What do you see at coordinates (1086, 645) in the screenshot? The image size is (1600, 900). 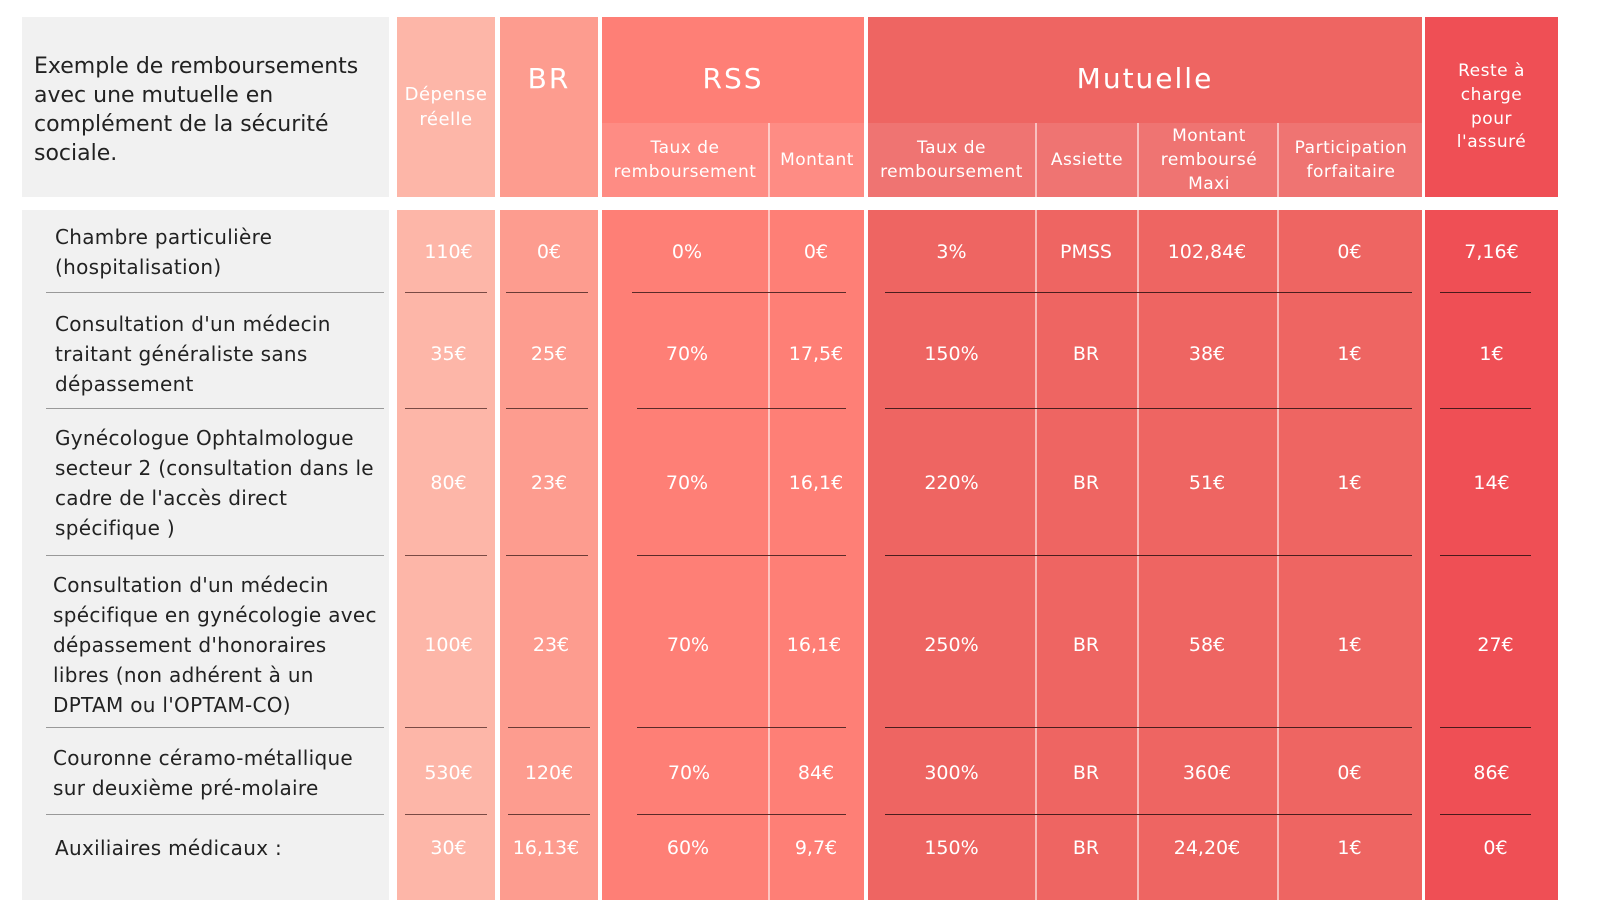 I see `row-3-assiette: BR` at bounding box center [1086, 645].